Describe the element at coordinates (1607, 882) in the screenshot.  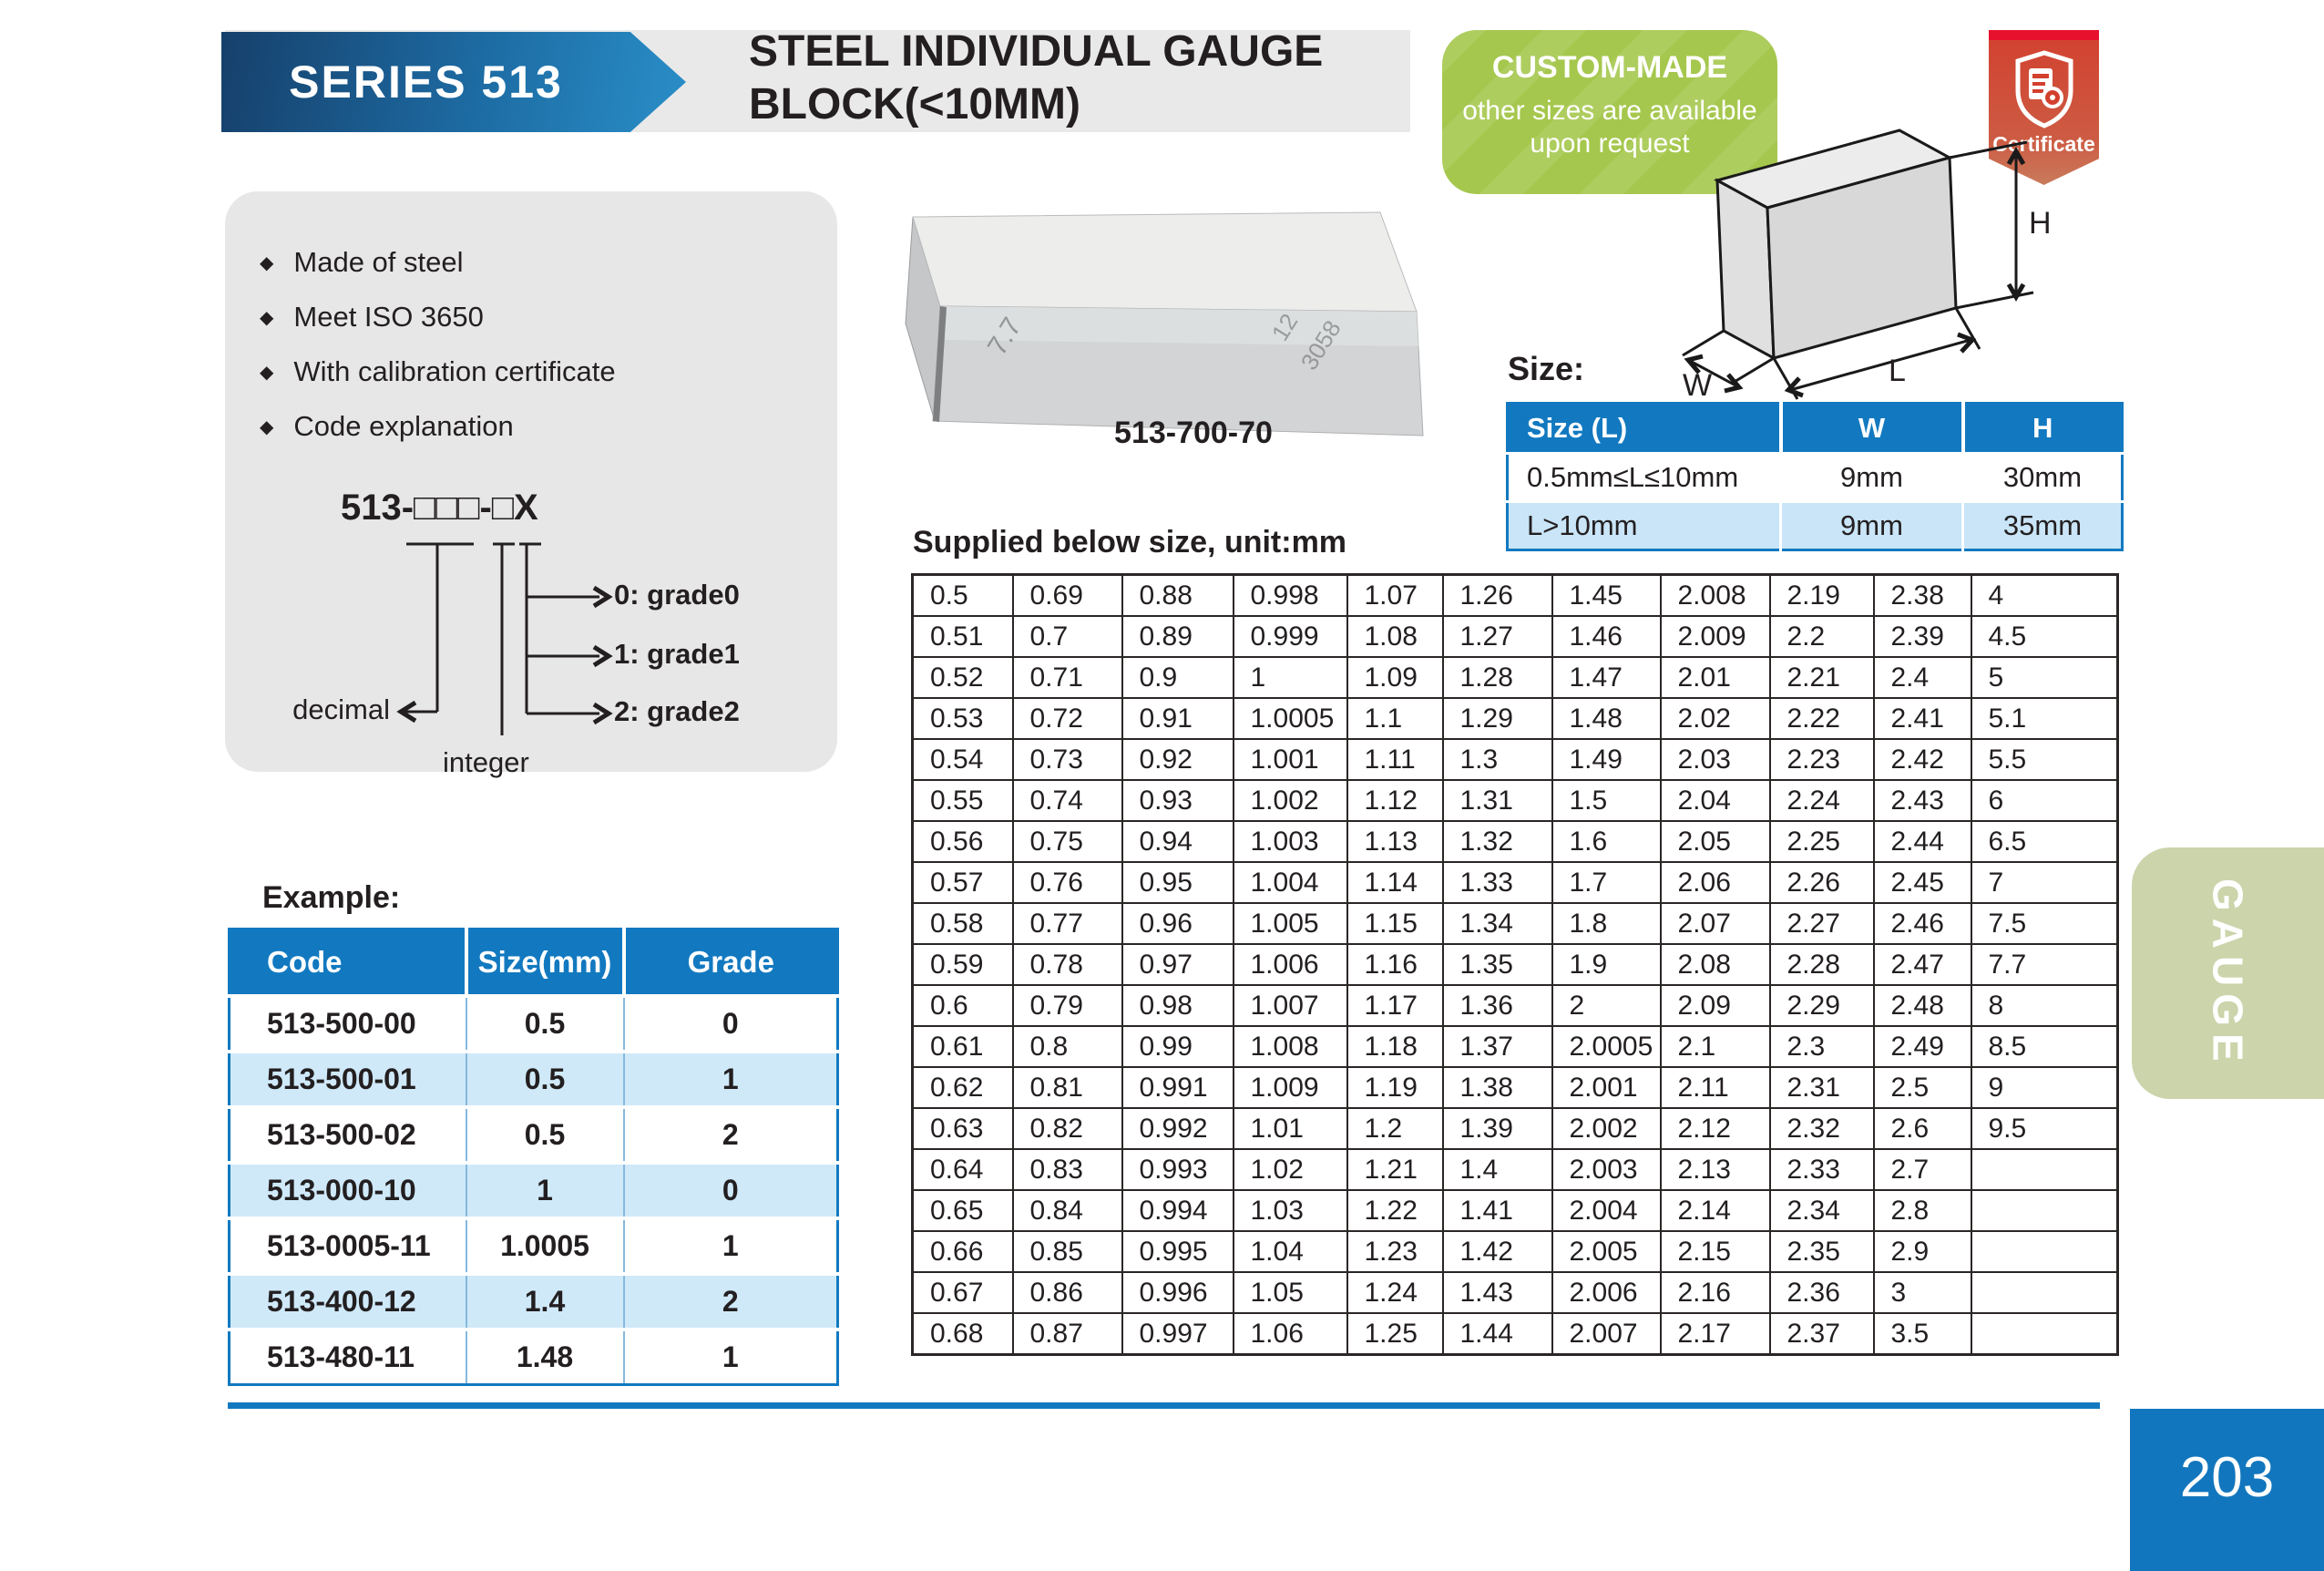
I see `supplied-table-cell: 1.7` at that location.